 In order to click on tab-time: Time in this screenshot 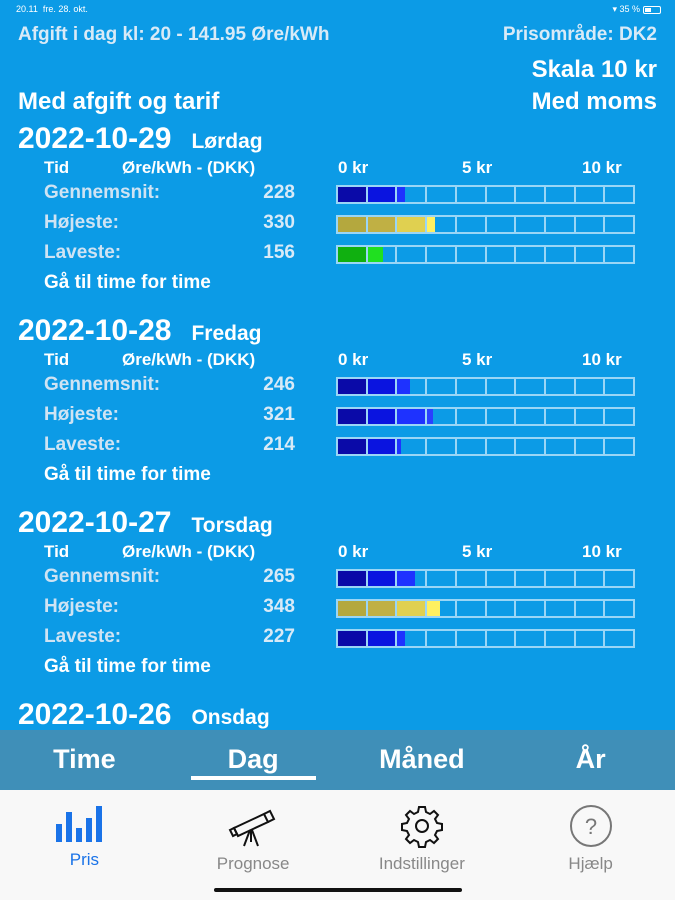, I will do `click(84, 759)`.